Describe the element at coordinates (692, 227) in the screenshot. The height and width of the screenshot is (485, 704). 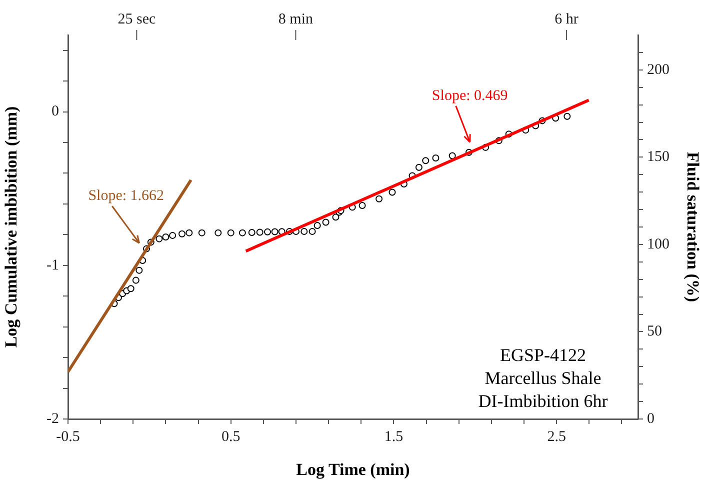
I see `y2-axis-title: Fluid saturation (%)` at that location.